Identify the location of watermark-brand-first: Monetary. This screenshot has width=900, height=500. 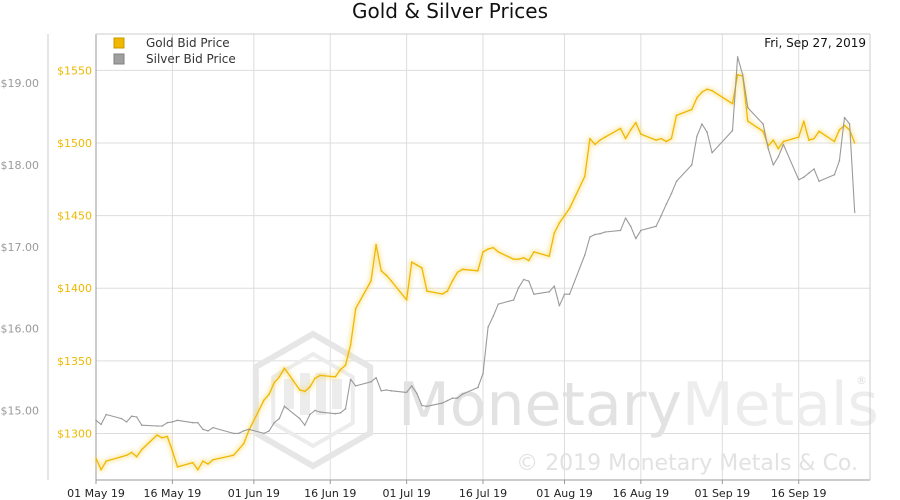
(540, 405).